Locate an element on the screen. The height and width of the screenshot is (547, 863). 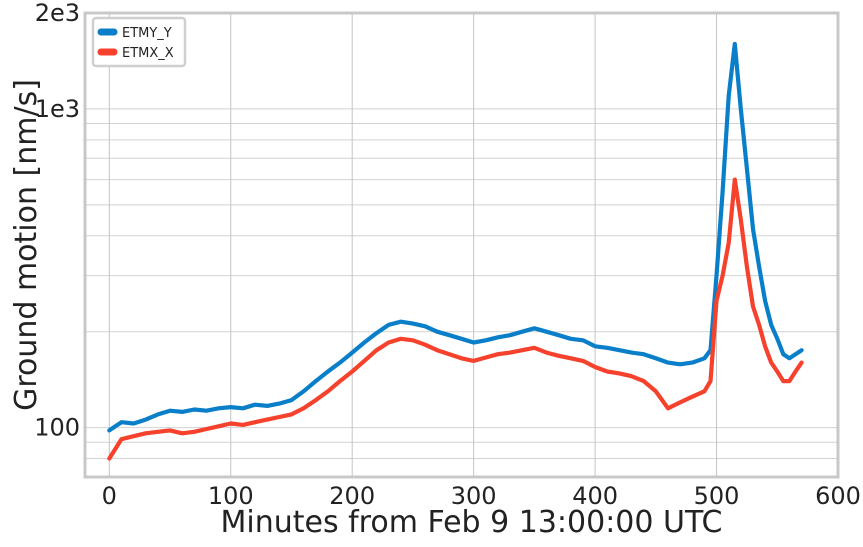
x-tick-label: 300 is located at coordinates (474, 496).